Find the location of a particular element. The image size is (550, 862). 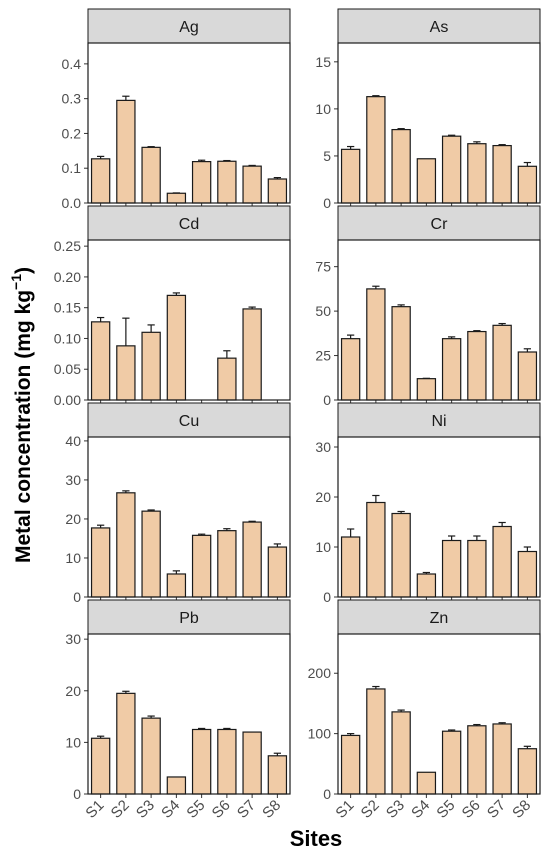

bar-cr-s5 is located at coordinates (451, 369).